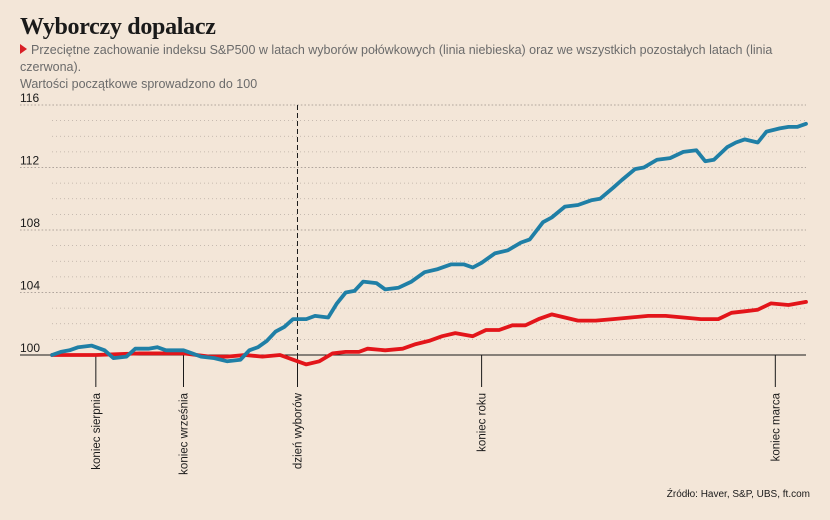 This screenshot has height=520, width=830. I want to click on subtitle-line-2: Wartości początkowe sprowadzono do 100, so click(139, 84).